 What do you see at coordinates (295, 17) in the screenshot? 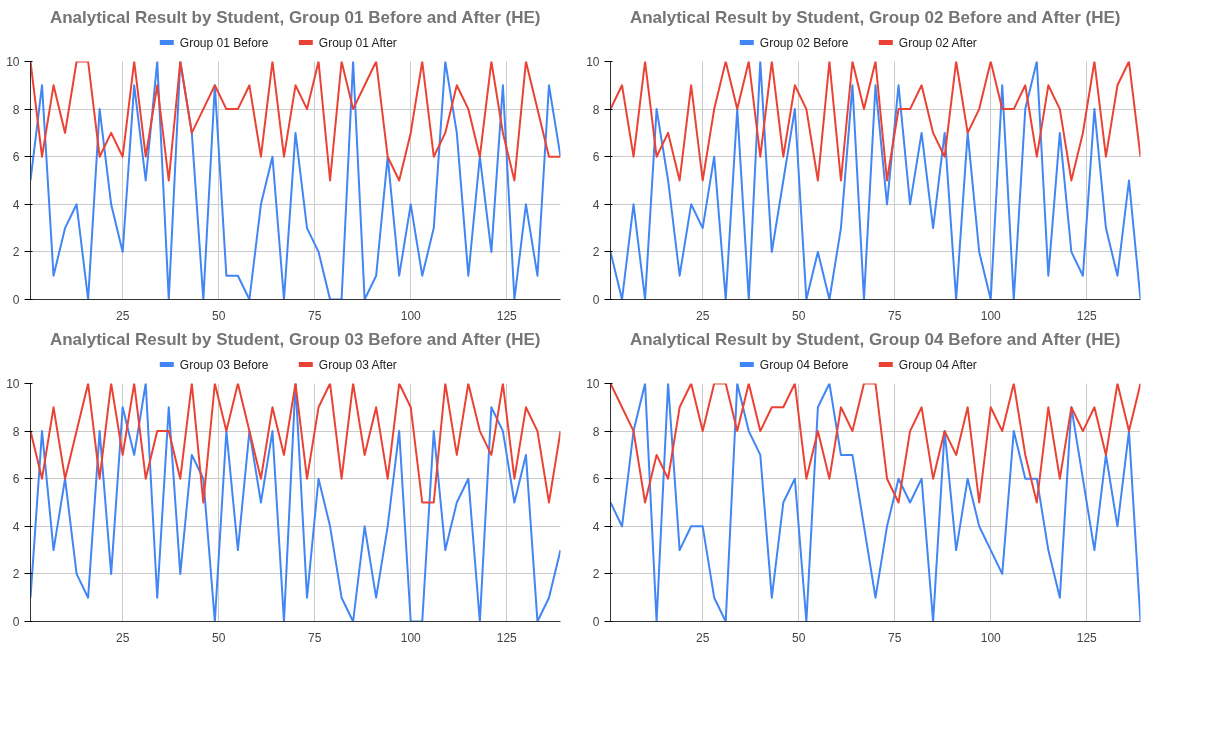
I see `chart-title: Analytical Result by Student, Group 01 Before and After (HE)` at bounding box center [295, 17].